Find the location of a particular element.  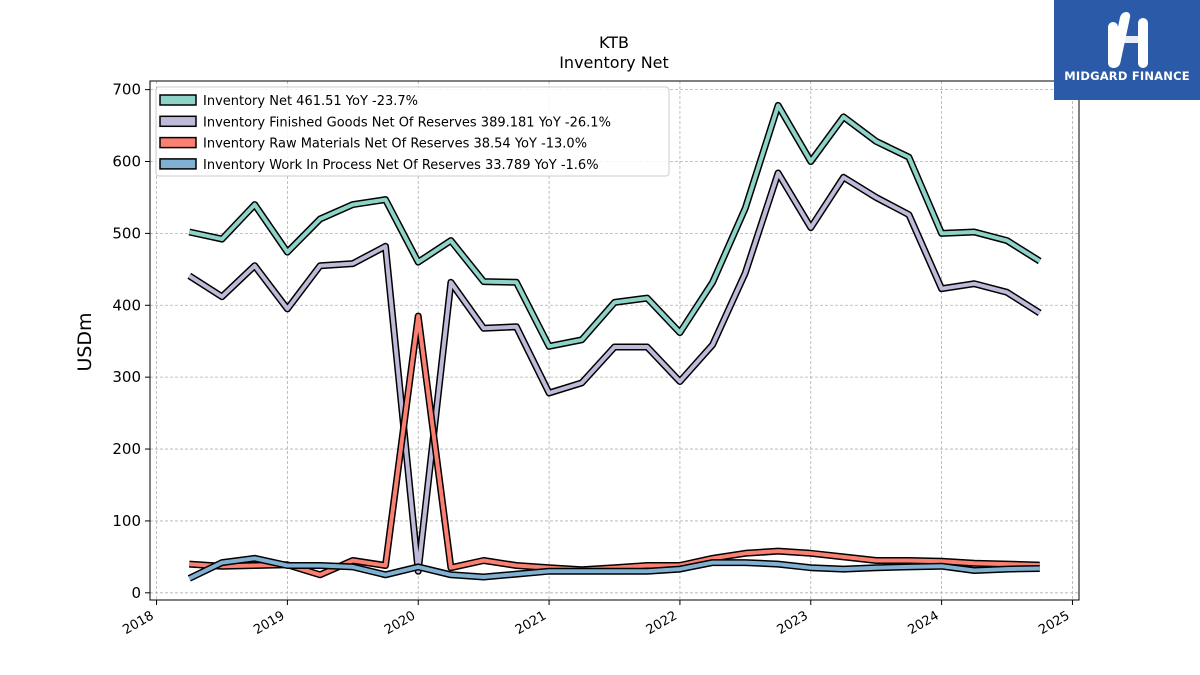

y-axis: 0 100 200 300 400 500 600 700 is located at coordinates (131, 341).